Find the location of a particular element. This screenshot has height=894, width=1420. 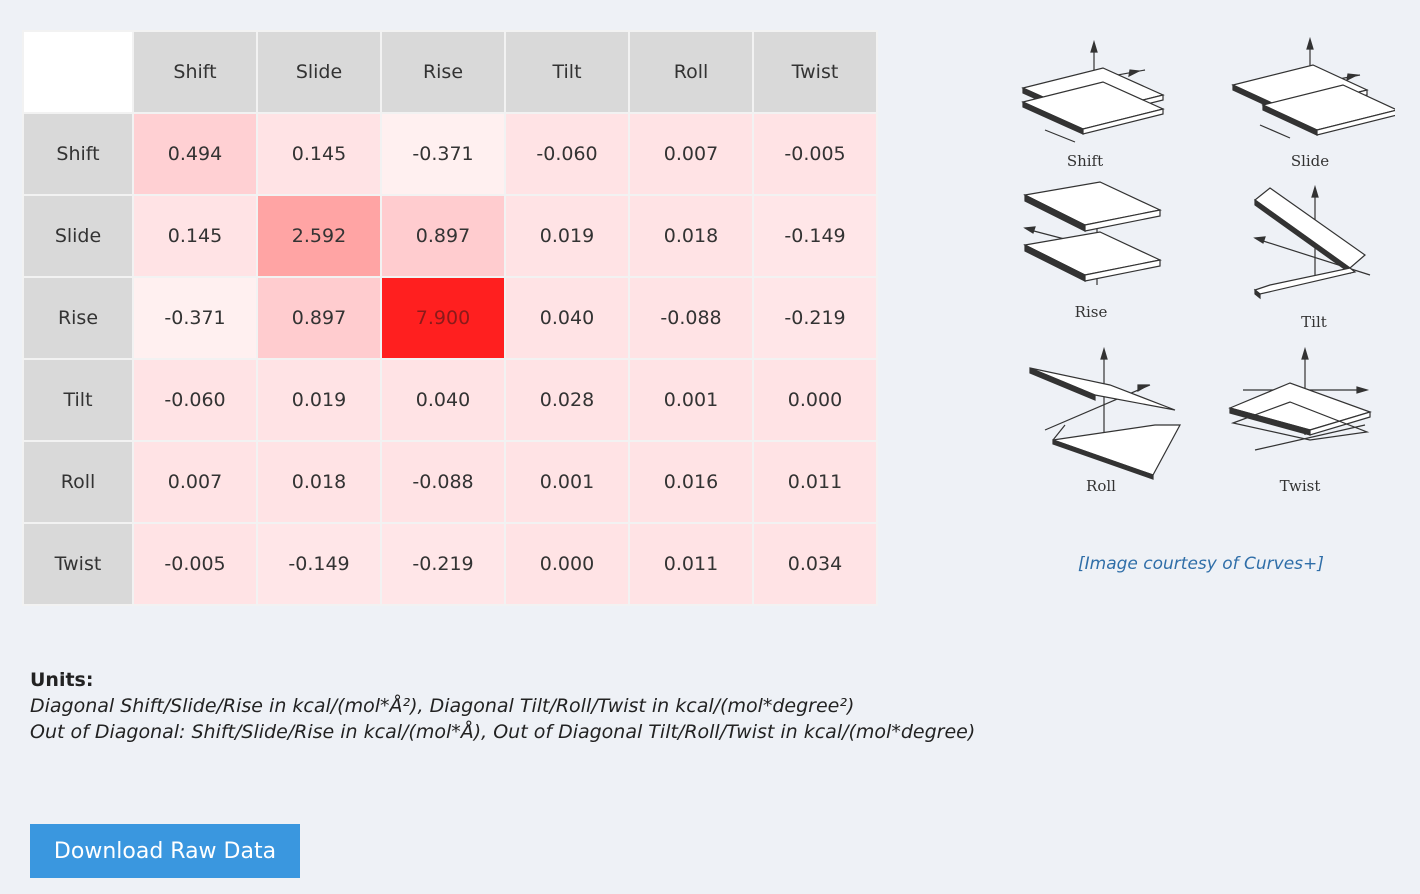

header-row: Shift Slide Rise Tilt Roll Twist is located at coordinates (450, 72).